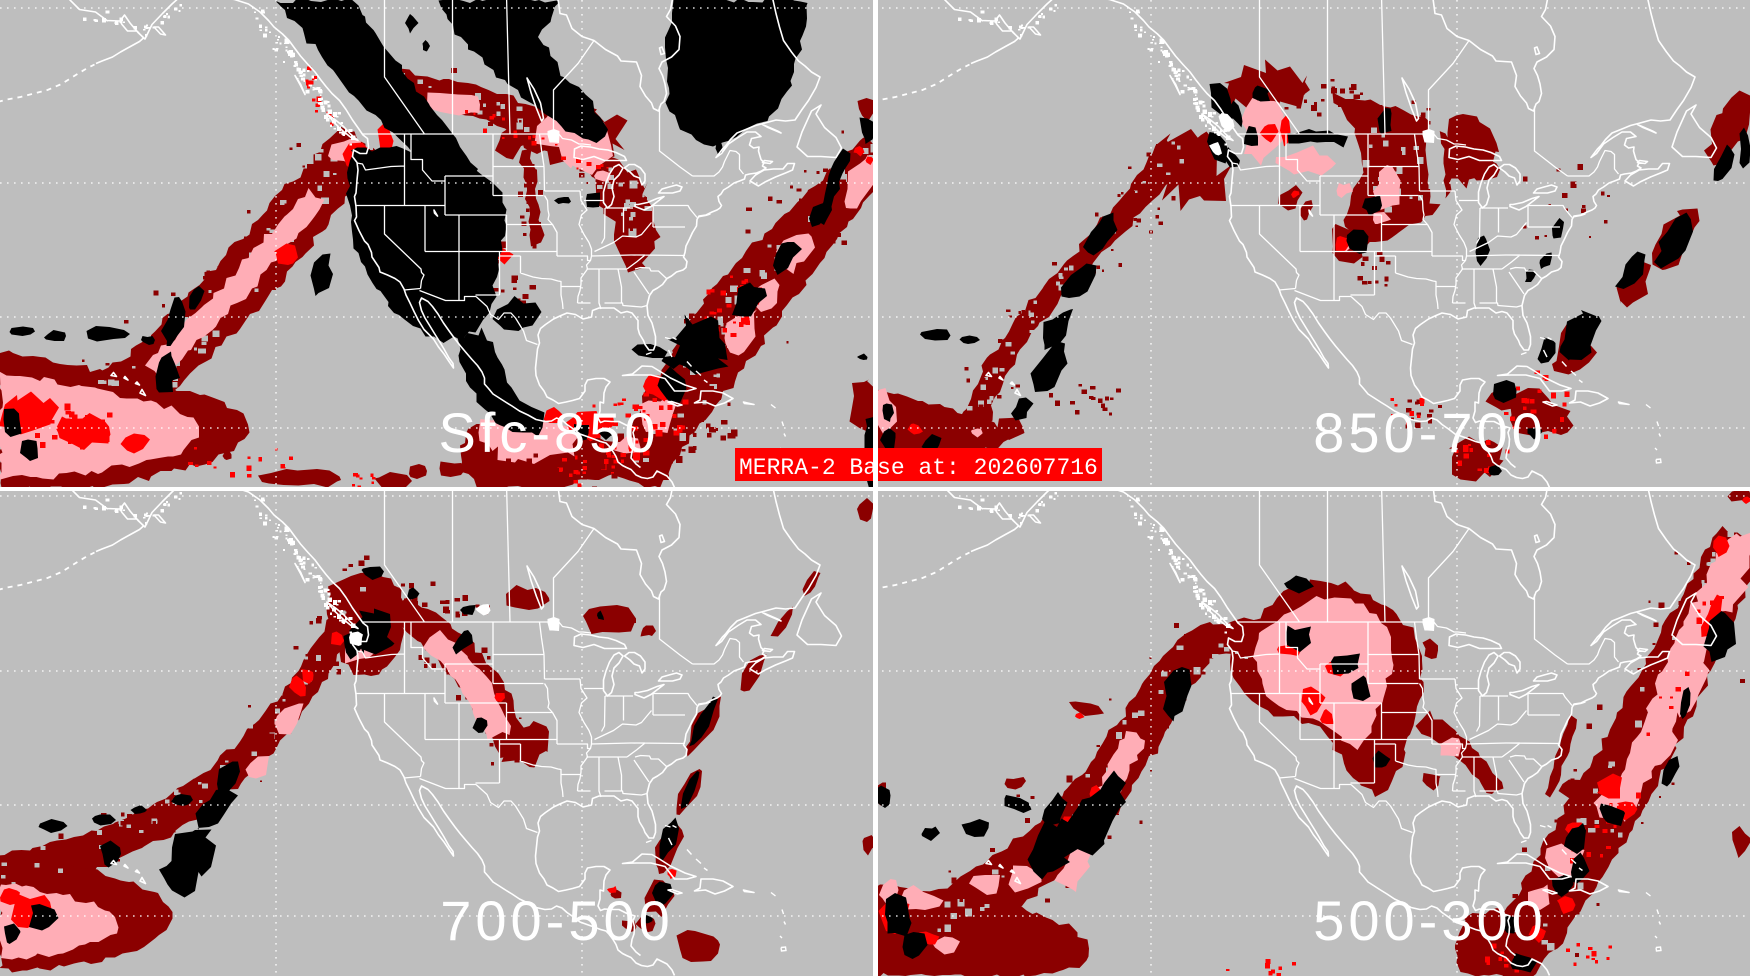  I want to click on svg-text: Sfc-850, so click(549, 432).